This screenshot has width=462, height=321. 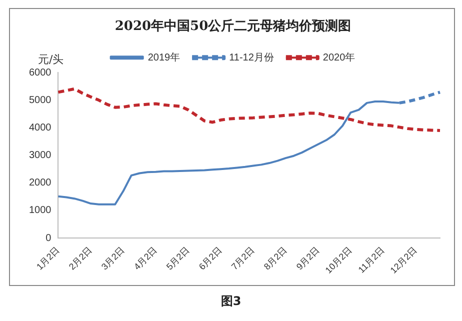 I want to click on y-tick-label: 4000, so click(x=40, y=128).